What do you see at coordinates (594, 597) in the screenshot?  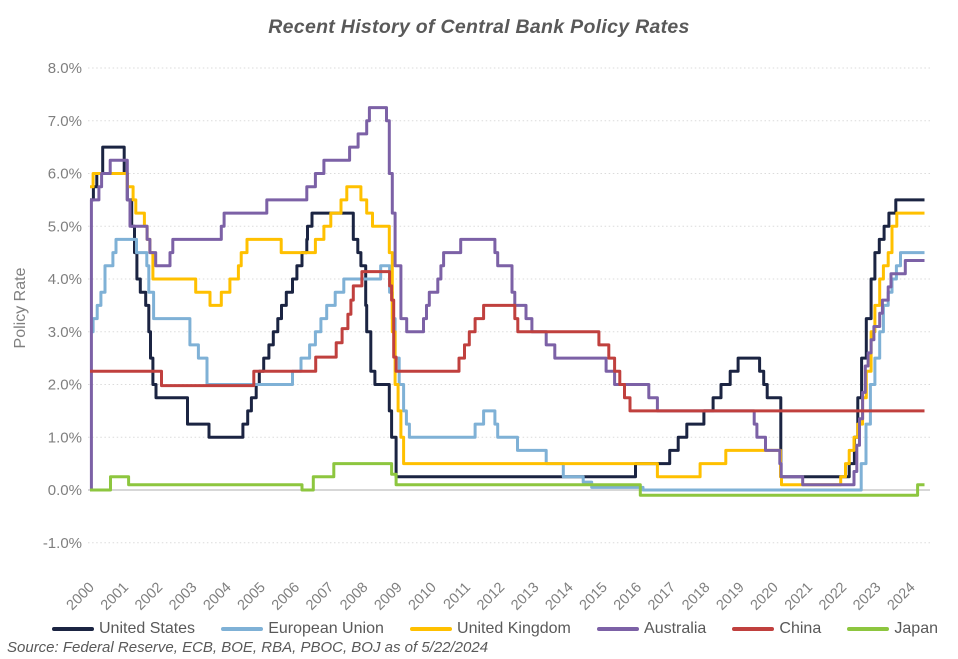 I see `x-tick-label: 2015` at bounding box center [594, 597].